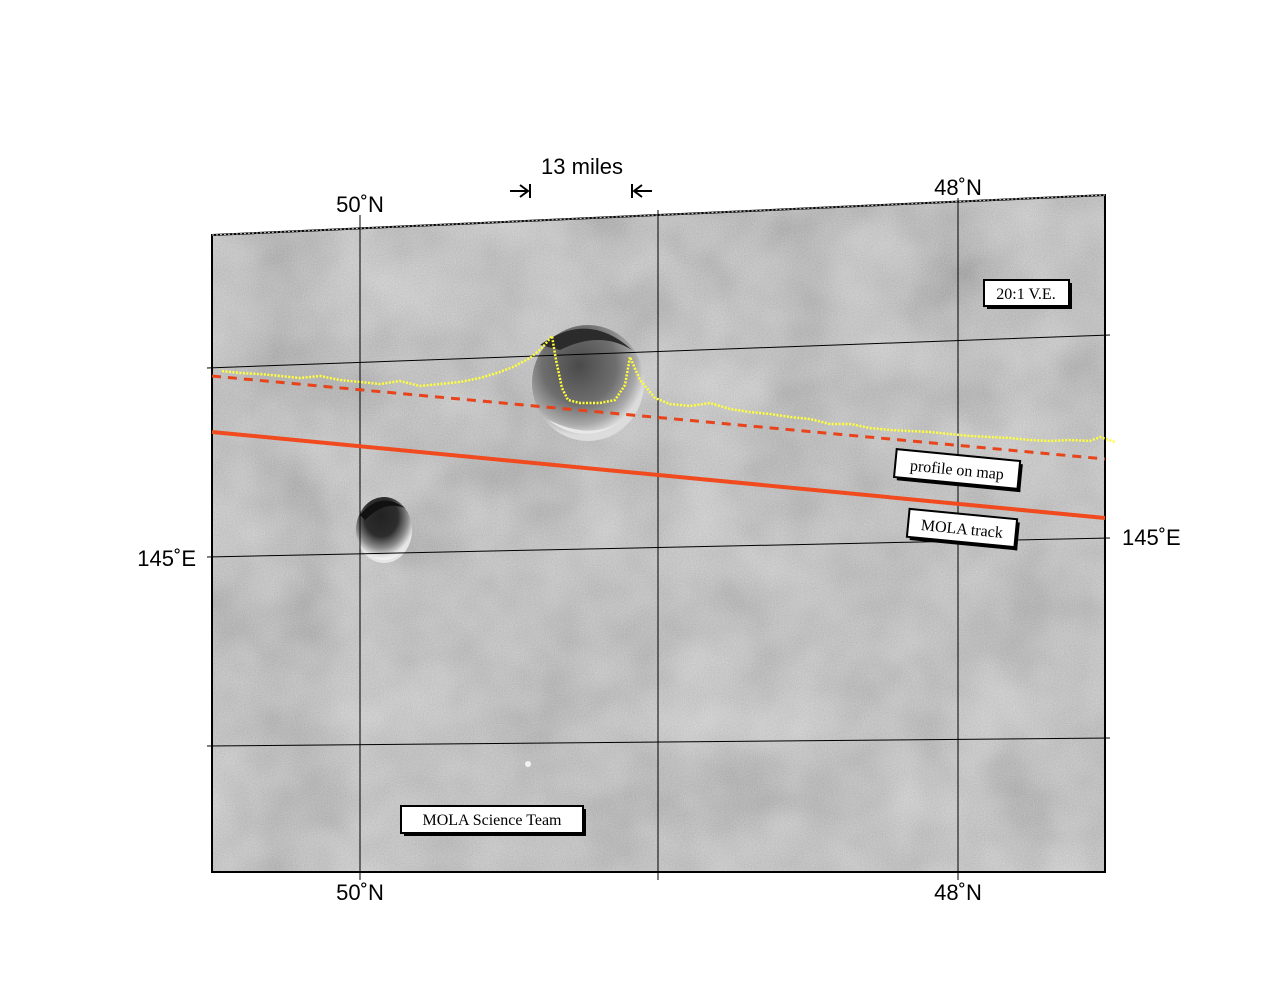 This screenshot has height=989, width=1280. I want to click on elevation-profile, so click(668, 388).